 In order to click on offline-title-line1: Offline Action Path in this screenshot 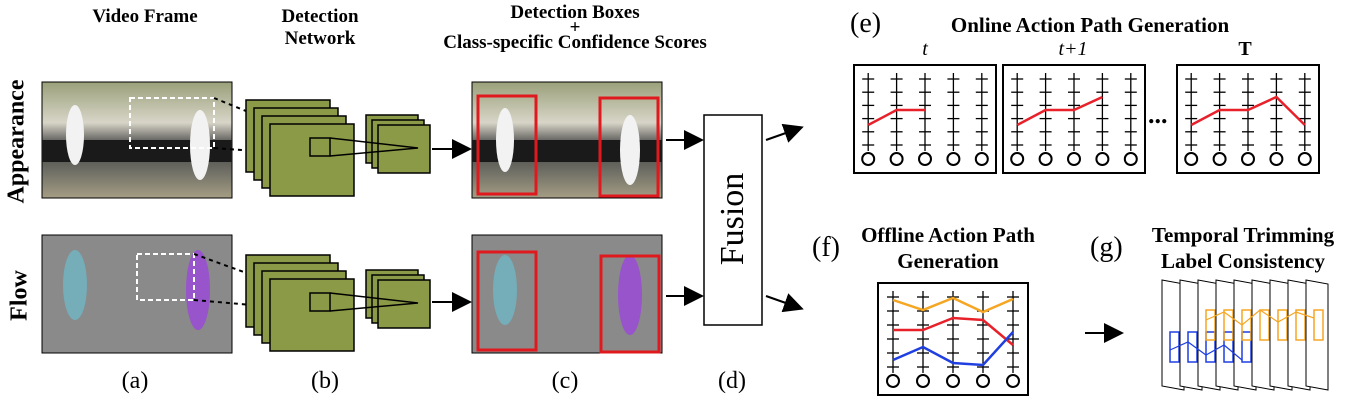, I will do `click(948, 235)`.